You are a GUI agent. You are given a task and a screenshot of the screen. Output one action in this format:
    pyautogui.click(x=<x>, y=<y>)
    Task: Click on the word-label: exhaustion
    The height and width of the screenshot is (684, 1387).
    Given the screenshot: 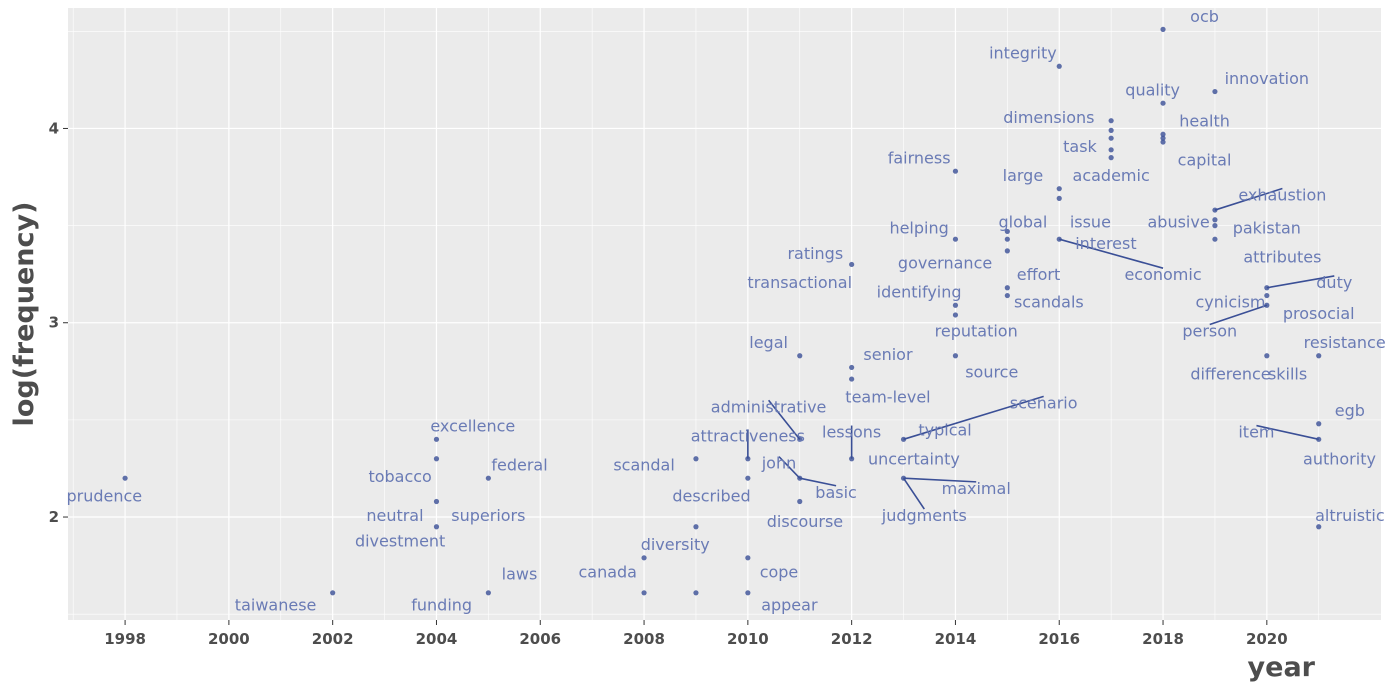 What is the action you would take?
    pyautogui.click(x=1282, y=195)
    